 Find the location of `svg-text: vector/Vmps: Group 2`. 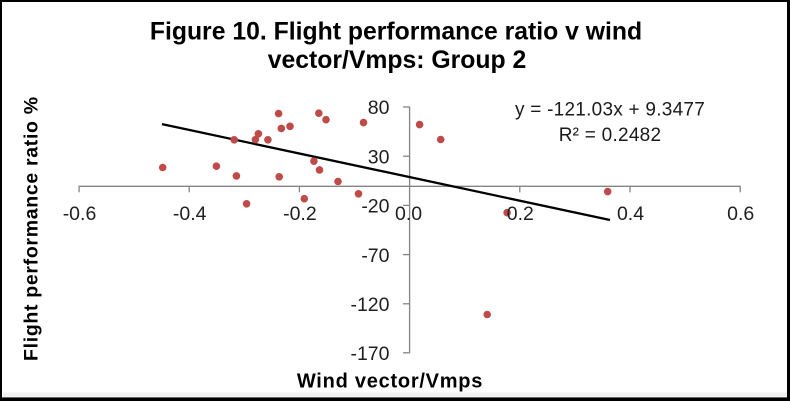

svg-text: vector/Vmps: Group 2 is located at coordinates (397, 60).